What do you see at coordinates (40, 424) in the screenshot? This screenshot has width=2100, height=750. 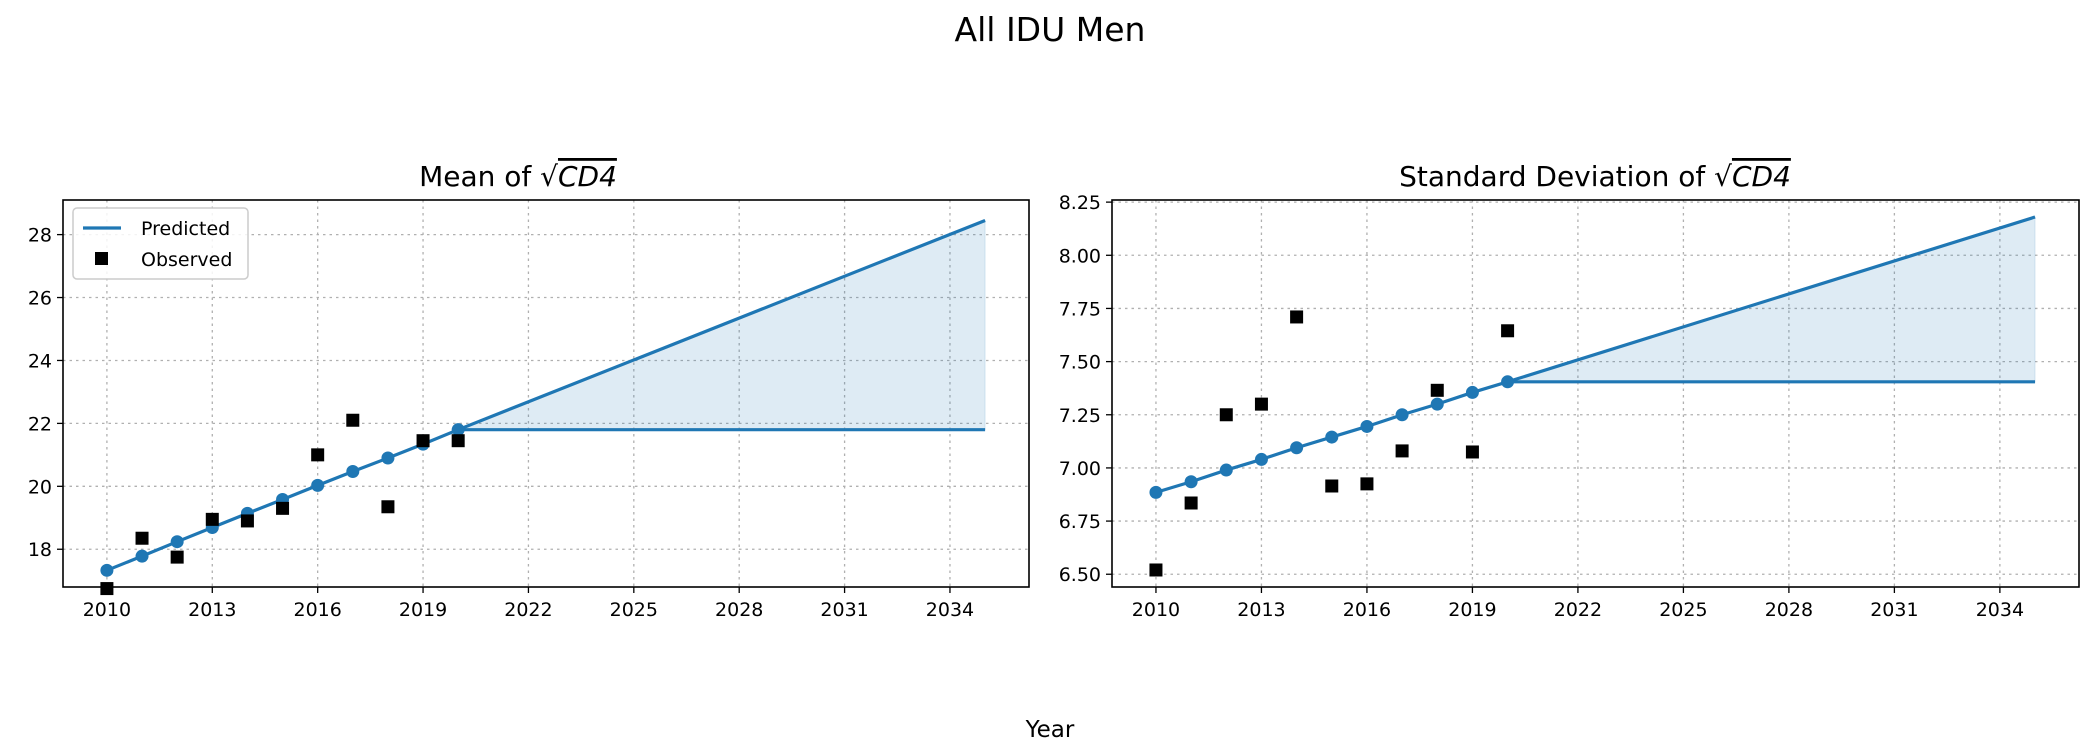 I see `y-tick-label: 22` at bounding box center [40, 424].